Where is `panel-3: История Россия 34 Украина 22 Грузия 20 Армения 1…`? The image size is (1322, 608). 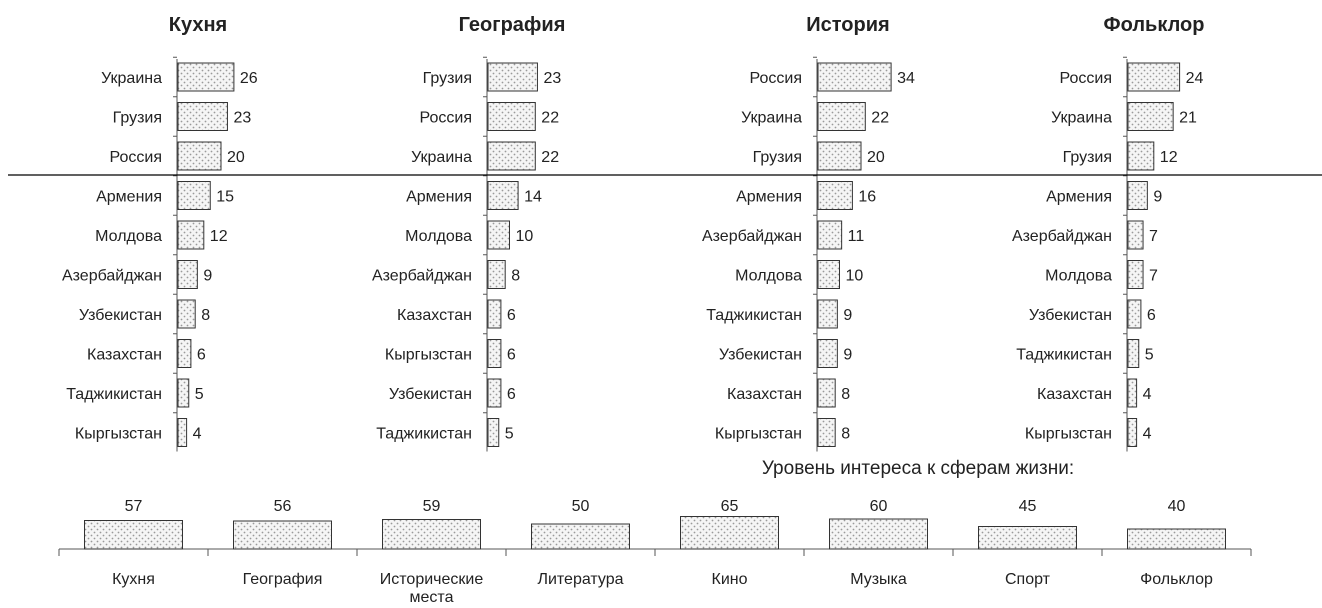 panel-3: История Россия 34 Украина 22 Грузия 20 Армения 1… is located at coordinates (808, 233).